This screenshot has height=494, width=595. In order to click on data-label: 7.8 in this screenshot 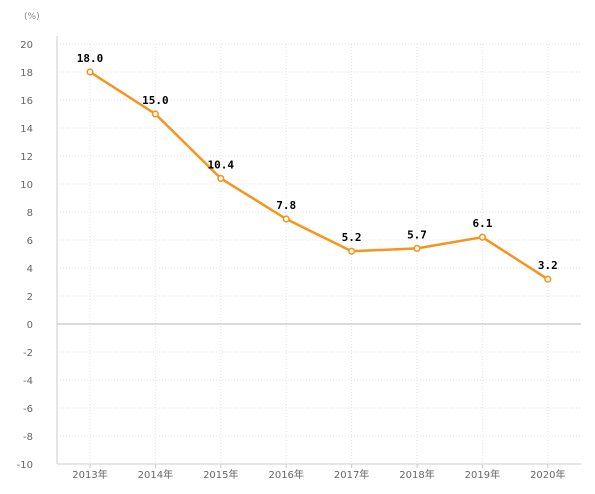, I will do `click(286, 205)`.